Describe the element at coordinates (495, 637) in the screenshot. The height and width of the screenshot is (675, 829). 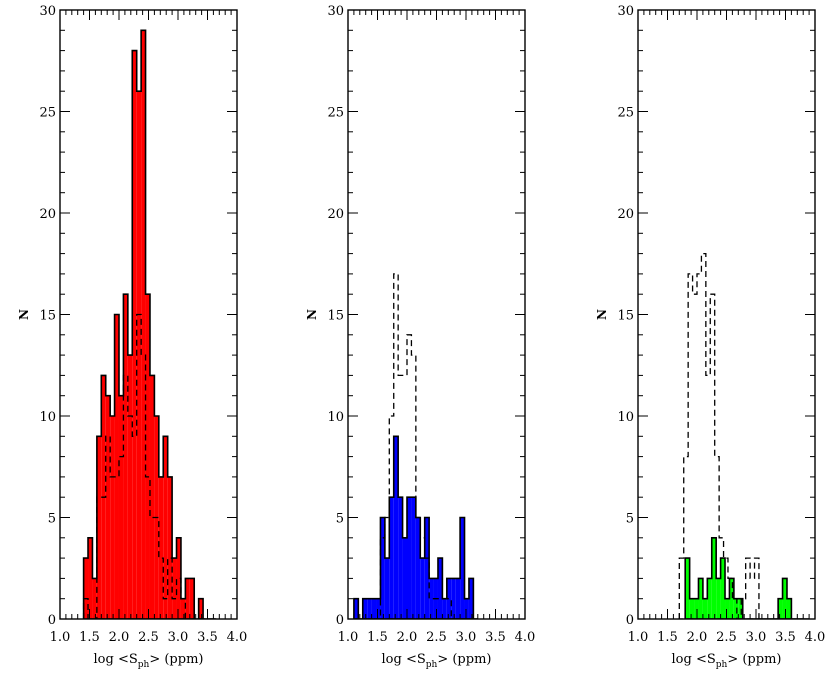
I see `x-tick-label: 3.5` at that location.